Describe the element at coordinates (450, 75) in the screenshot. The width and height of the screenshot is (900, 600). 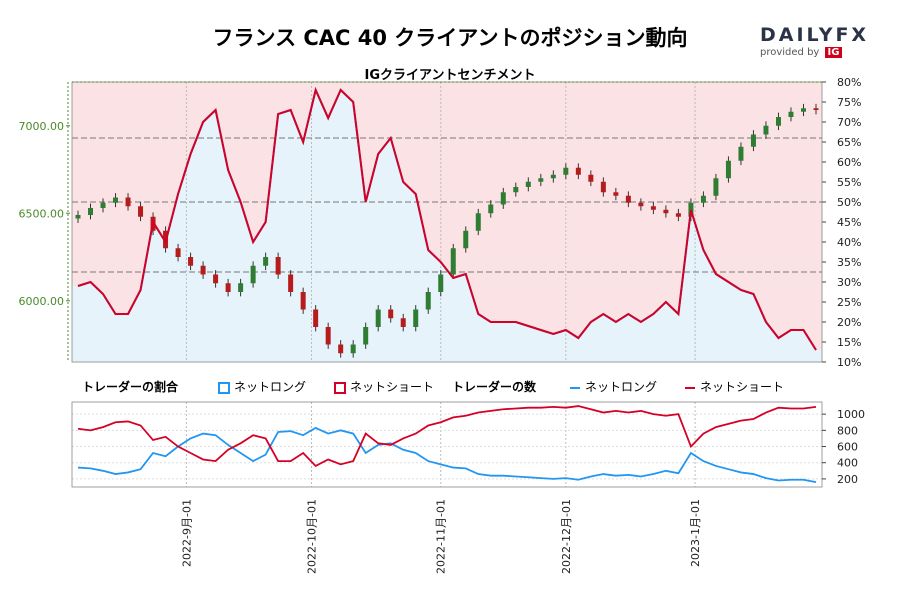
I see `chart-subtitle: IGクライアントセンチメント` at that location.